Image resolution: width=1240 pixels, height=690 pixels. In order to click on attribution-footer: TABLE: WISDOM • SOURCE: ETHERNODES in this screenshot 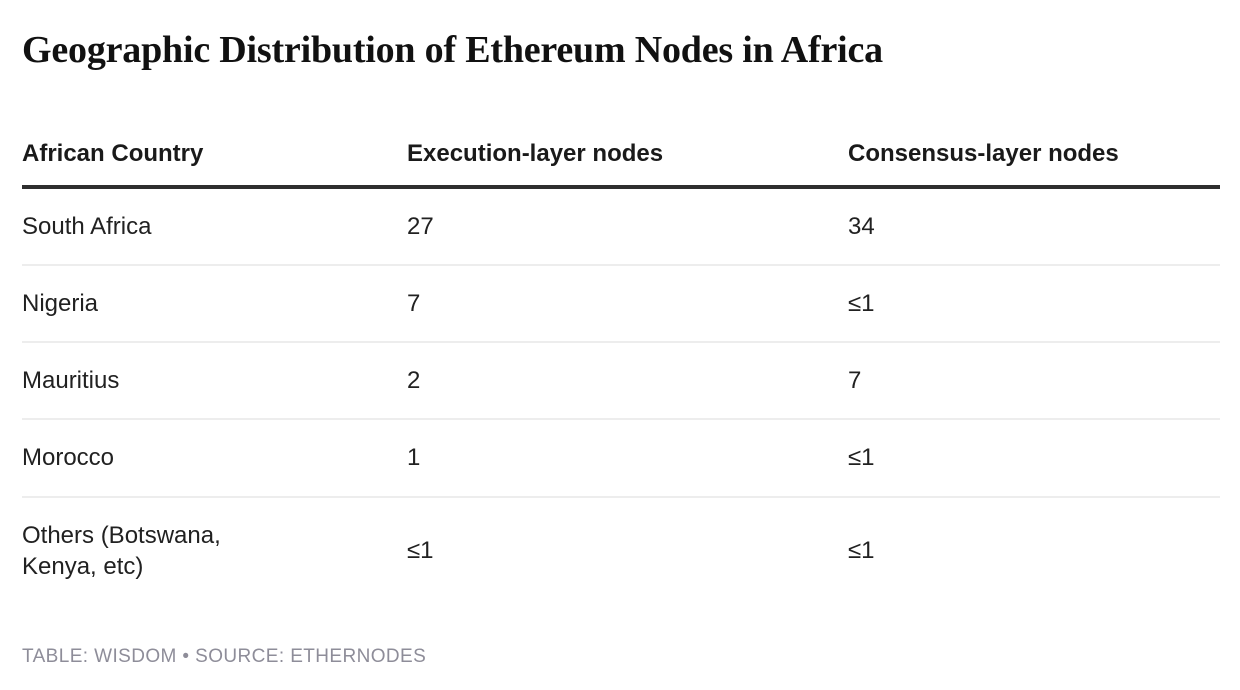, I will do `click(224, 656)`.